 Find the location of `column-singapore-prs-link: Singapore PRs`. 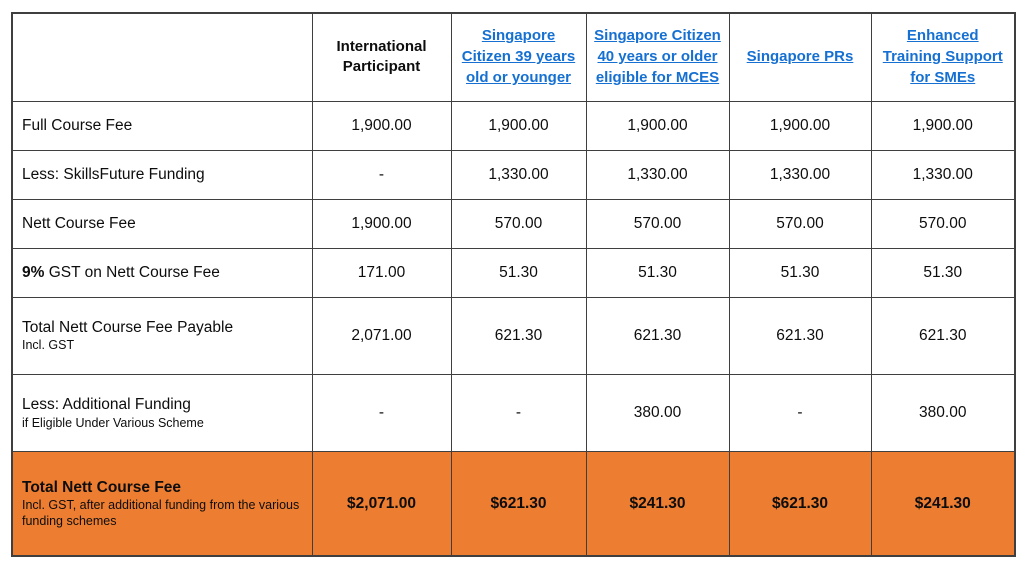

column-singapore-prs-link: Singapore PRs is located at coordinates (800, 56).